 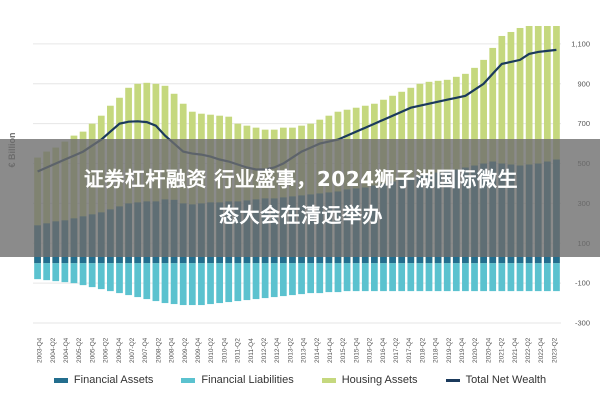 What do you see at coordinates (379, 380) in the screenshot?
I see `legend-label-housing-assets: Housing Assets` at bounding box center [379, 380].